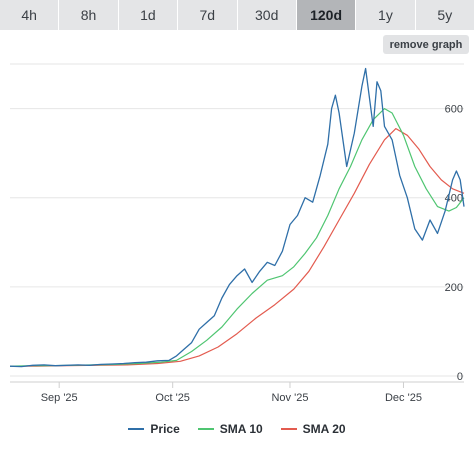 This screenshot has height=455, width=474. I want to click on legend-item-sma-20: SMA 20, so click(313, 429).